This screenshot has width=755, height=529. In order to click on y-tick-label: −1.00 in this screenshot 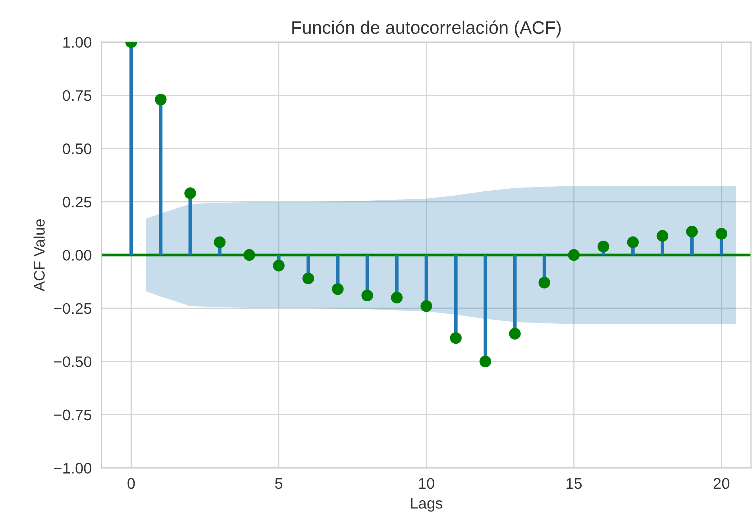, I will do `click(73, 468)`.